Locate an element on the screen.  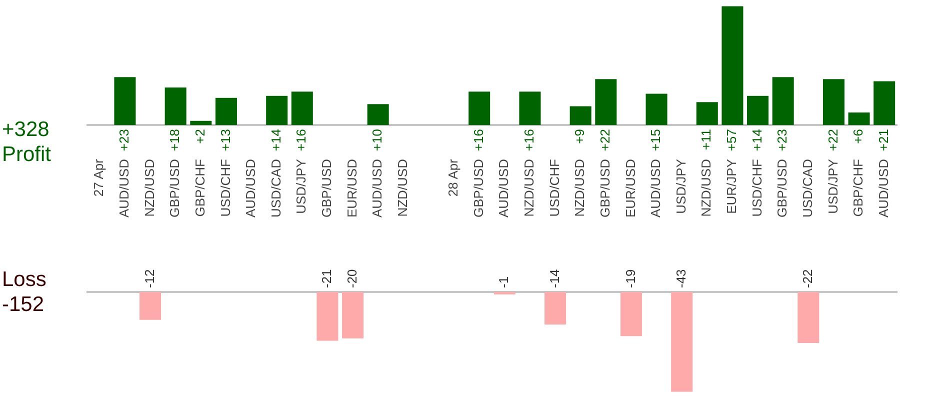
text: Profit is located at coordinates (27, 155).